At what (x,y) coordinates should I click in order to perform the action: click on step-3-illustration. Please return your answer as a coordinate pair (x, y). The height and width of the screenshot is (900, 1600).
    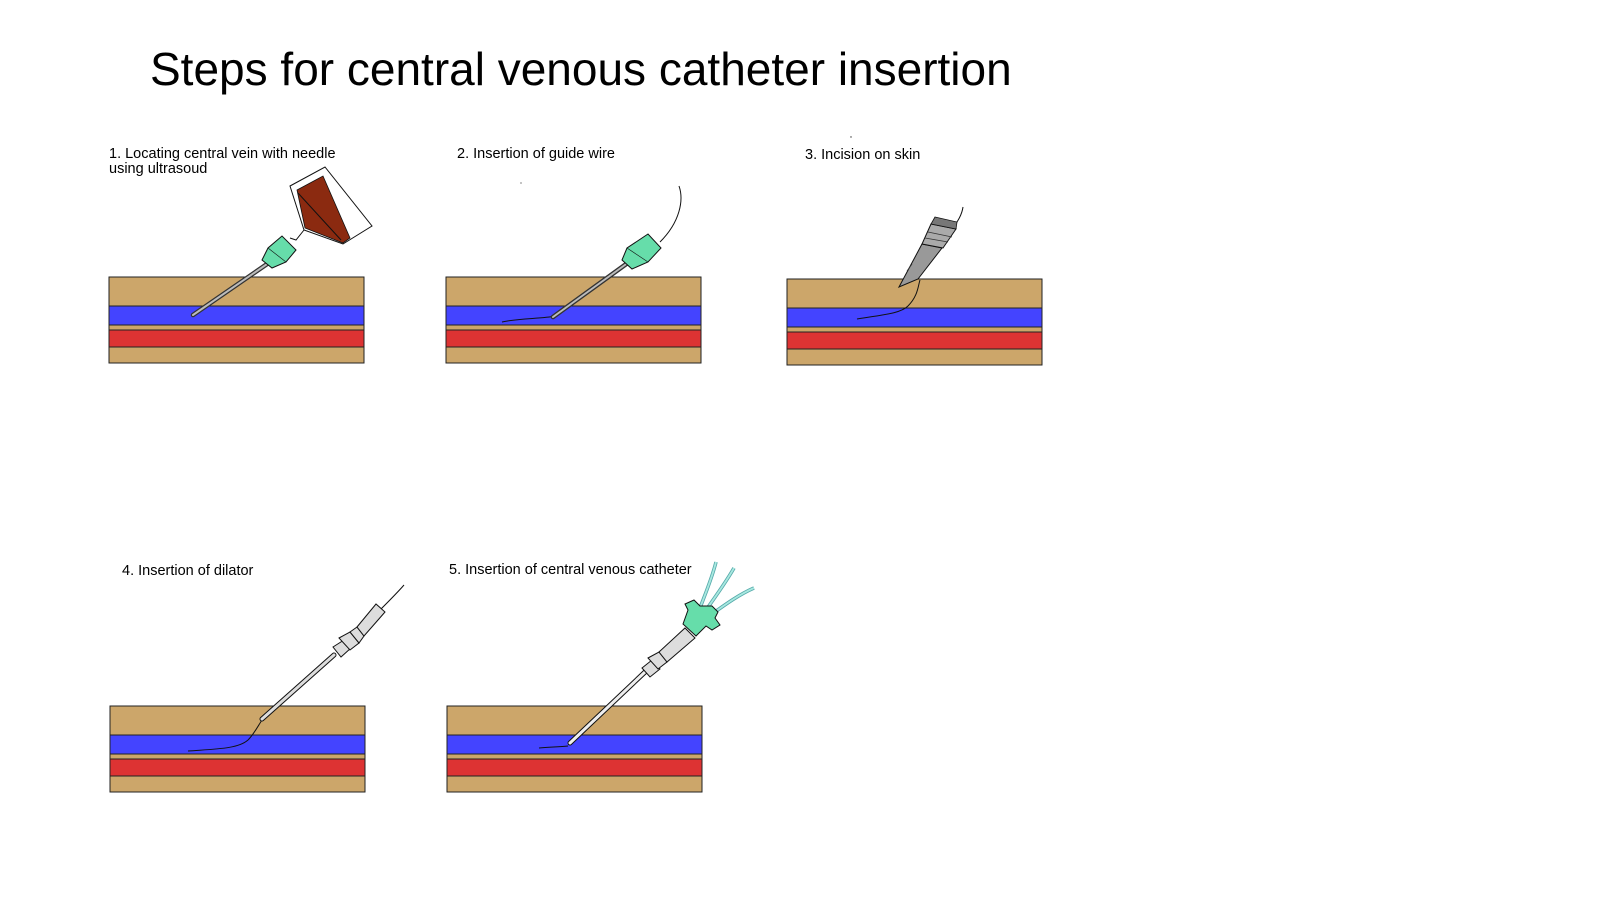
    Looking at the image, I should click on (914, 251).